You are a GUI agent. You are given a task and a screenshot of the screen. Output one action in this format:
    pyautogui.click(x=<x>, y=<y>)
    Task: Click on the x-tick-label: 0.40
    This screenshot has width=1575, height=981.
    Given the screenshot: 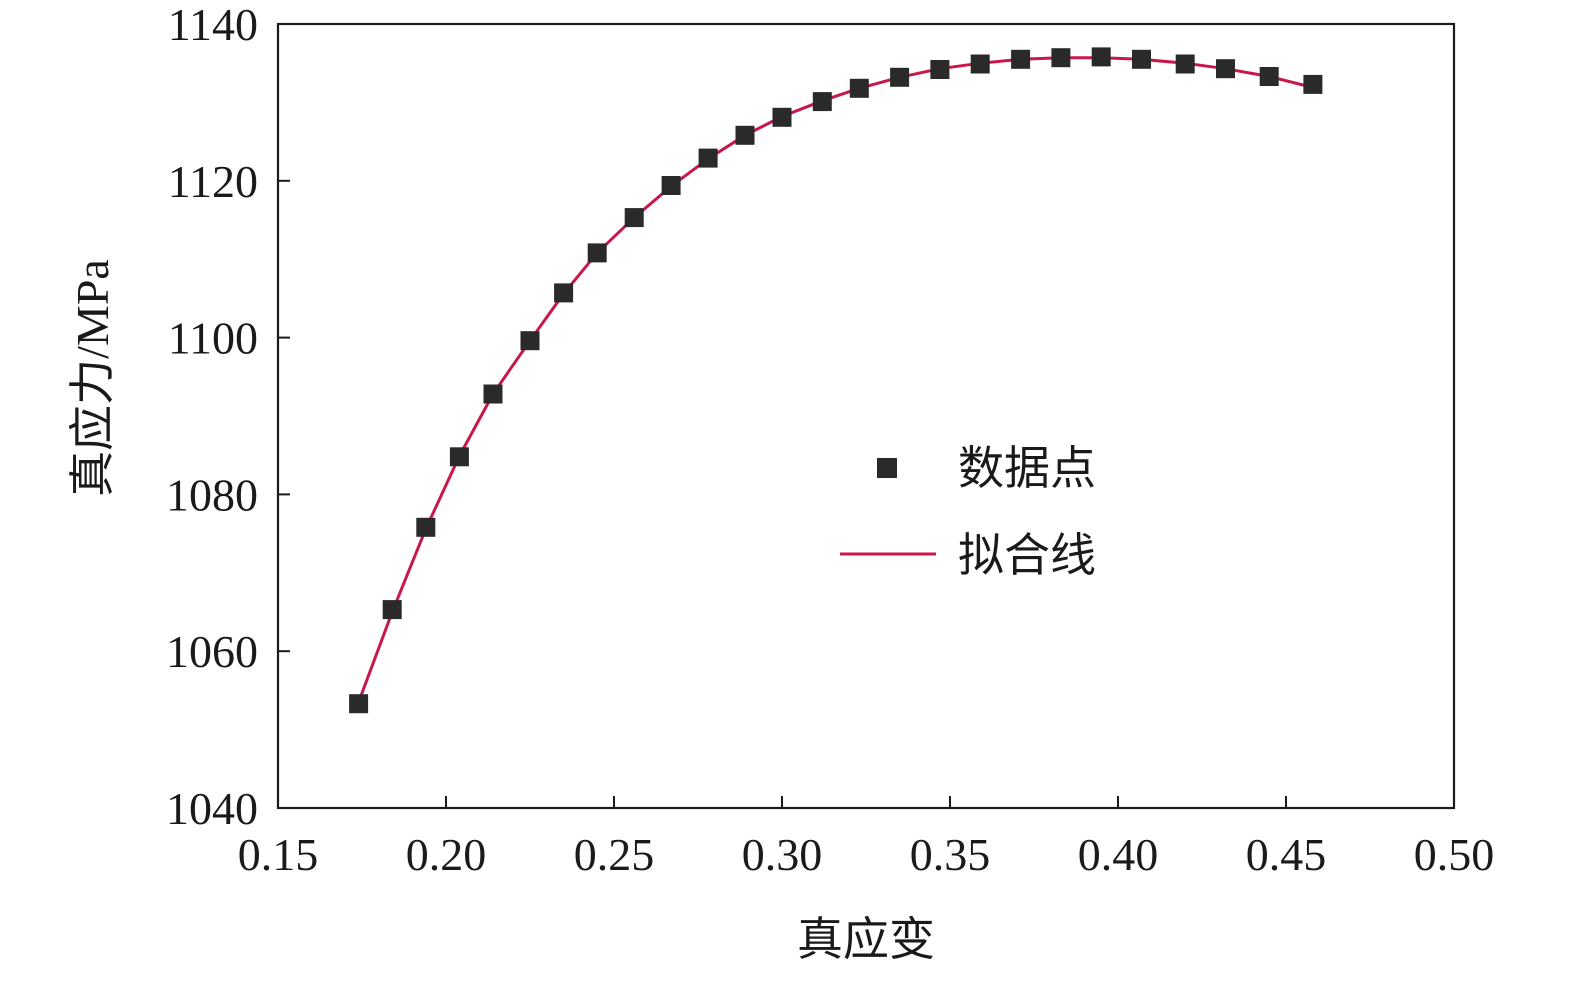 What is the action you would take?
    pyautogui.click(x=1118, y=854)
    